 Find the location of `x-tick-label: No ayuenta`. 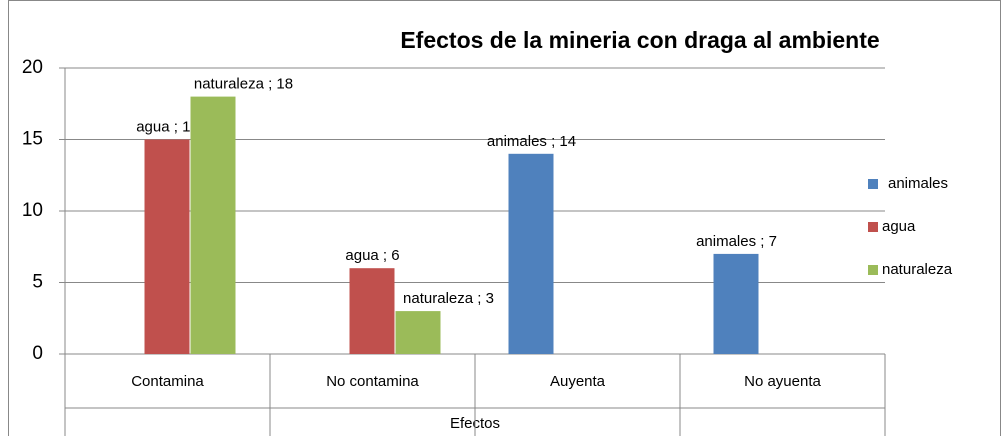

x-tick-label: No ayuenta is located at coordinates (782, 381).